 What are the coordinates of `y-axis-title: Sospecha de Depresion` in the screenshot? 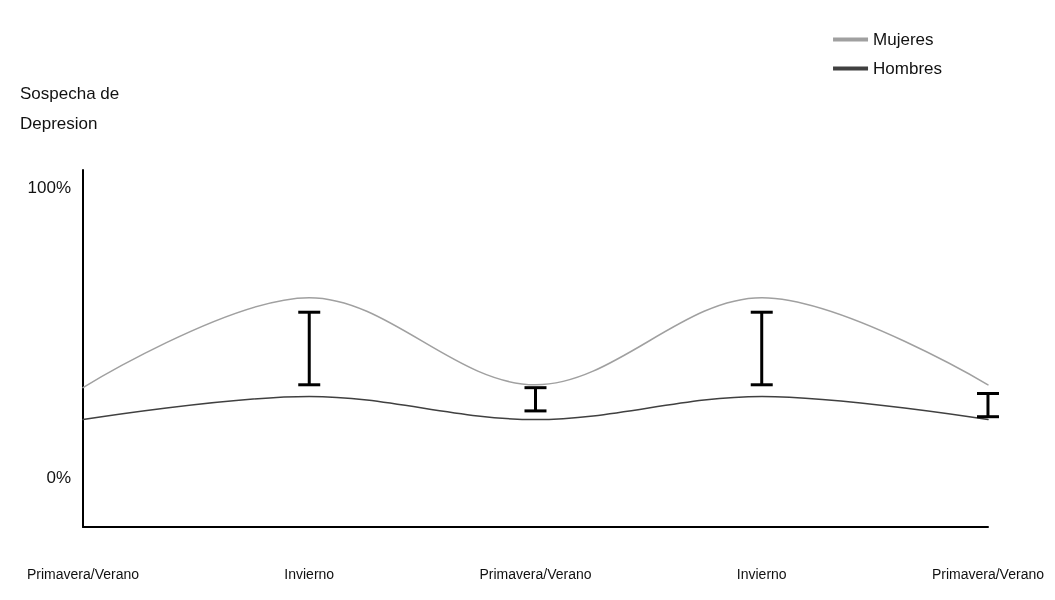 It's located at (72, 108).